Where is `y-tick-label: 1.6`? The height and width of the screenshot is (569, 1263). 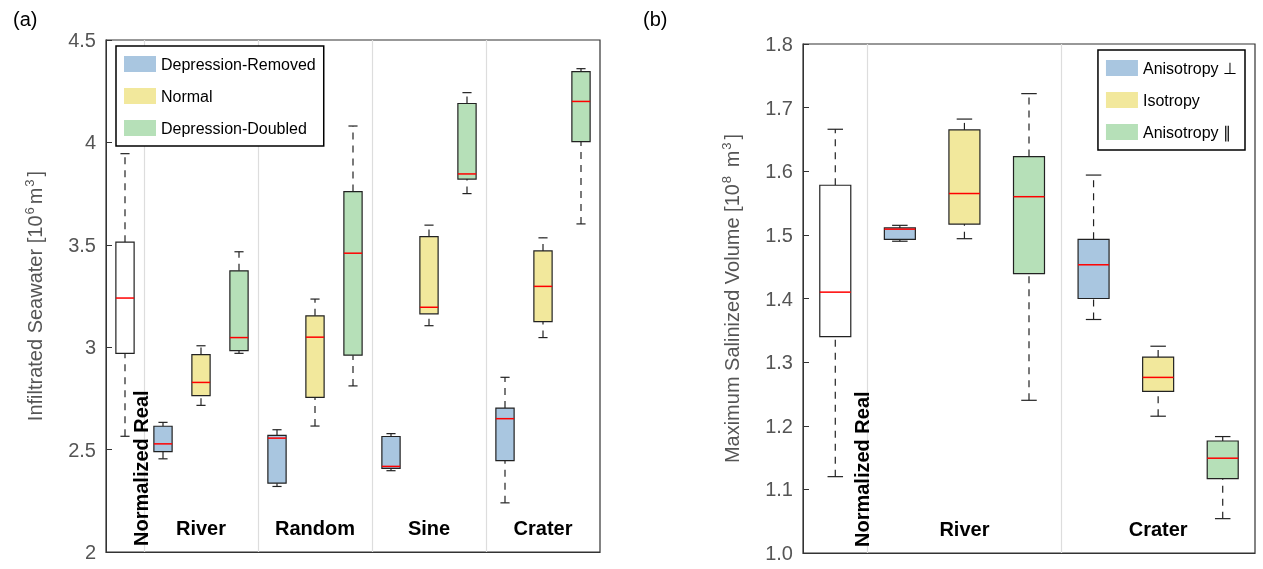 y-tick-label: 1.6 is located at coordinates (779, 171).